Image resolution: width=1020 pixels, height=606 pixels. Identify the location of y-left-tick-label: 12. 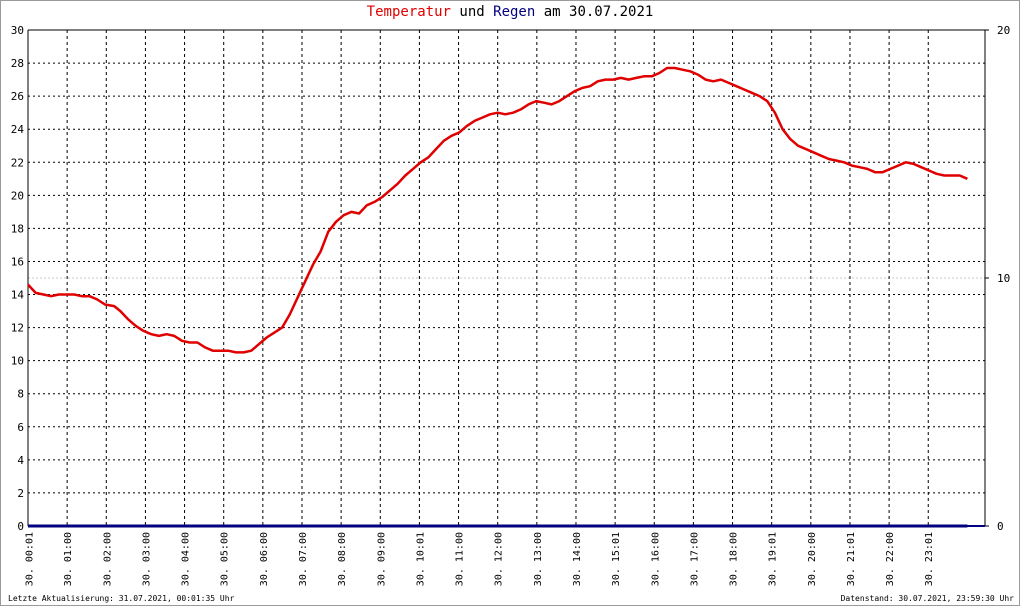
(17, 328).